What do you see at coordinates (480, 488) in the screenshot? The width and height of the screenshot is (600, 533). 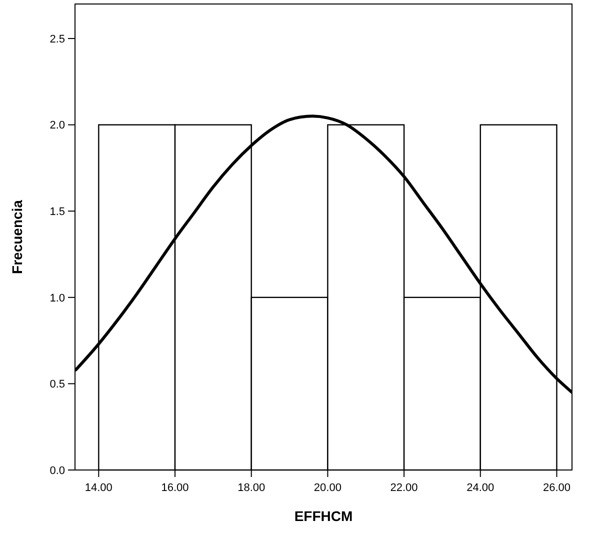 I see `x-tick-label: 24.00` at bounding box center [480, 488].